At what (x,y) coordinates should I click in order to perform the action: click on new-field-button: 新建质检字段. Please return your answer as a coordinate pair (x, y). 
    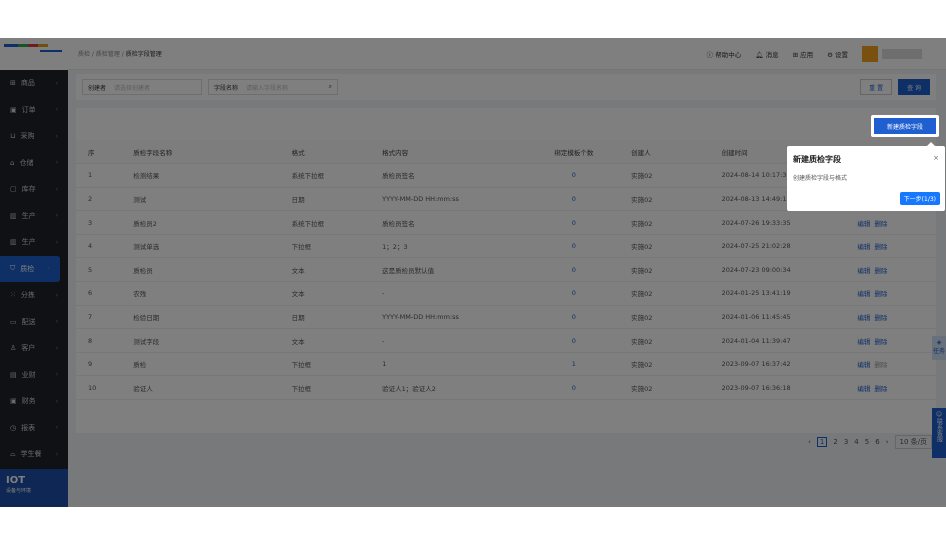
    Looking at the image, I should click on (905, 126).